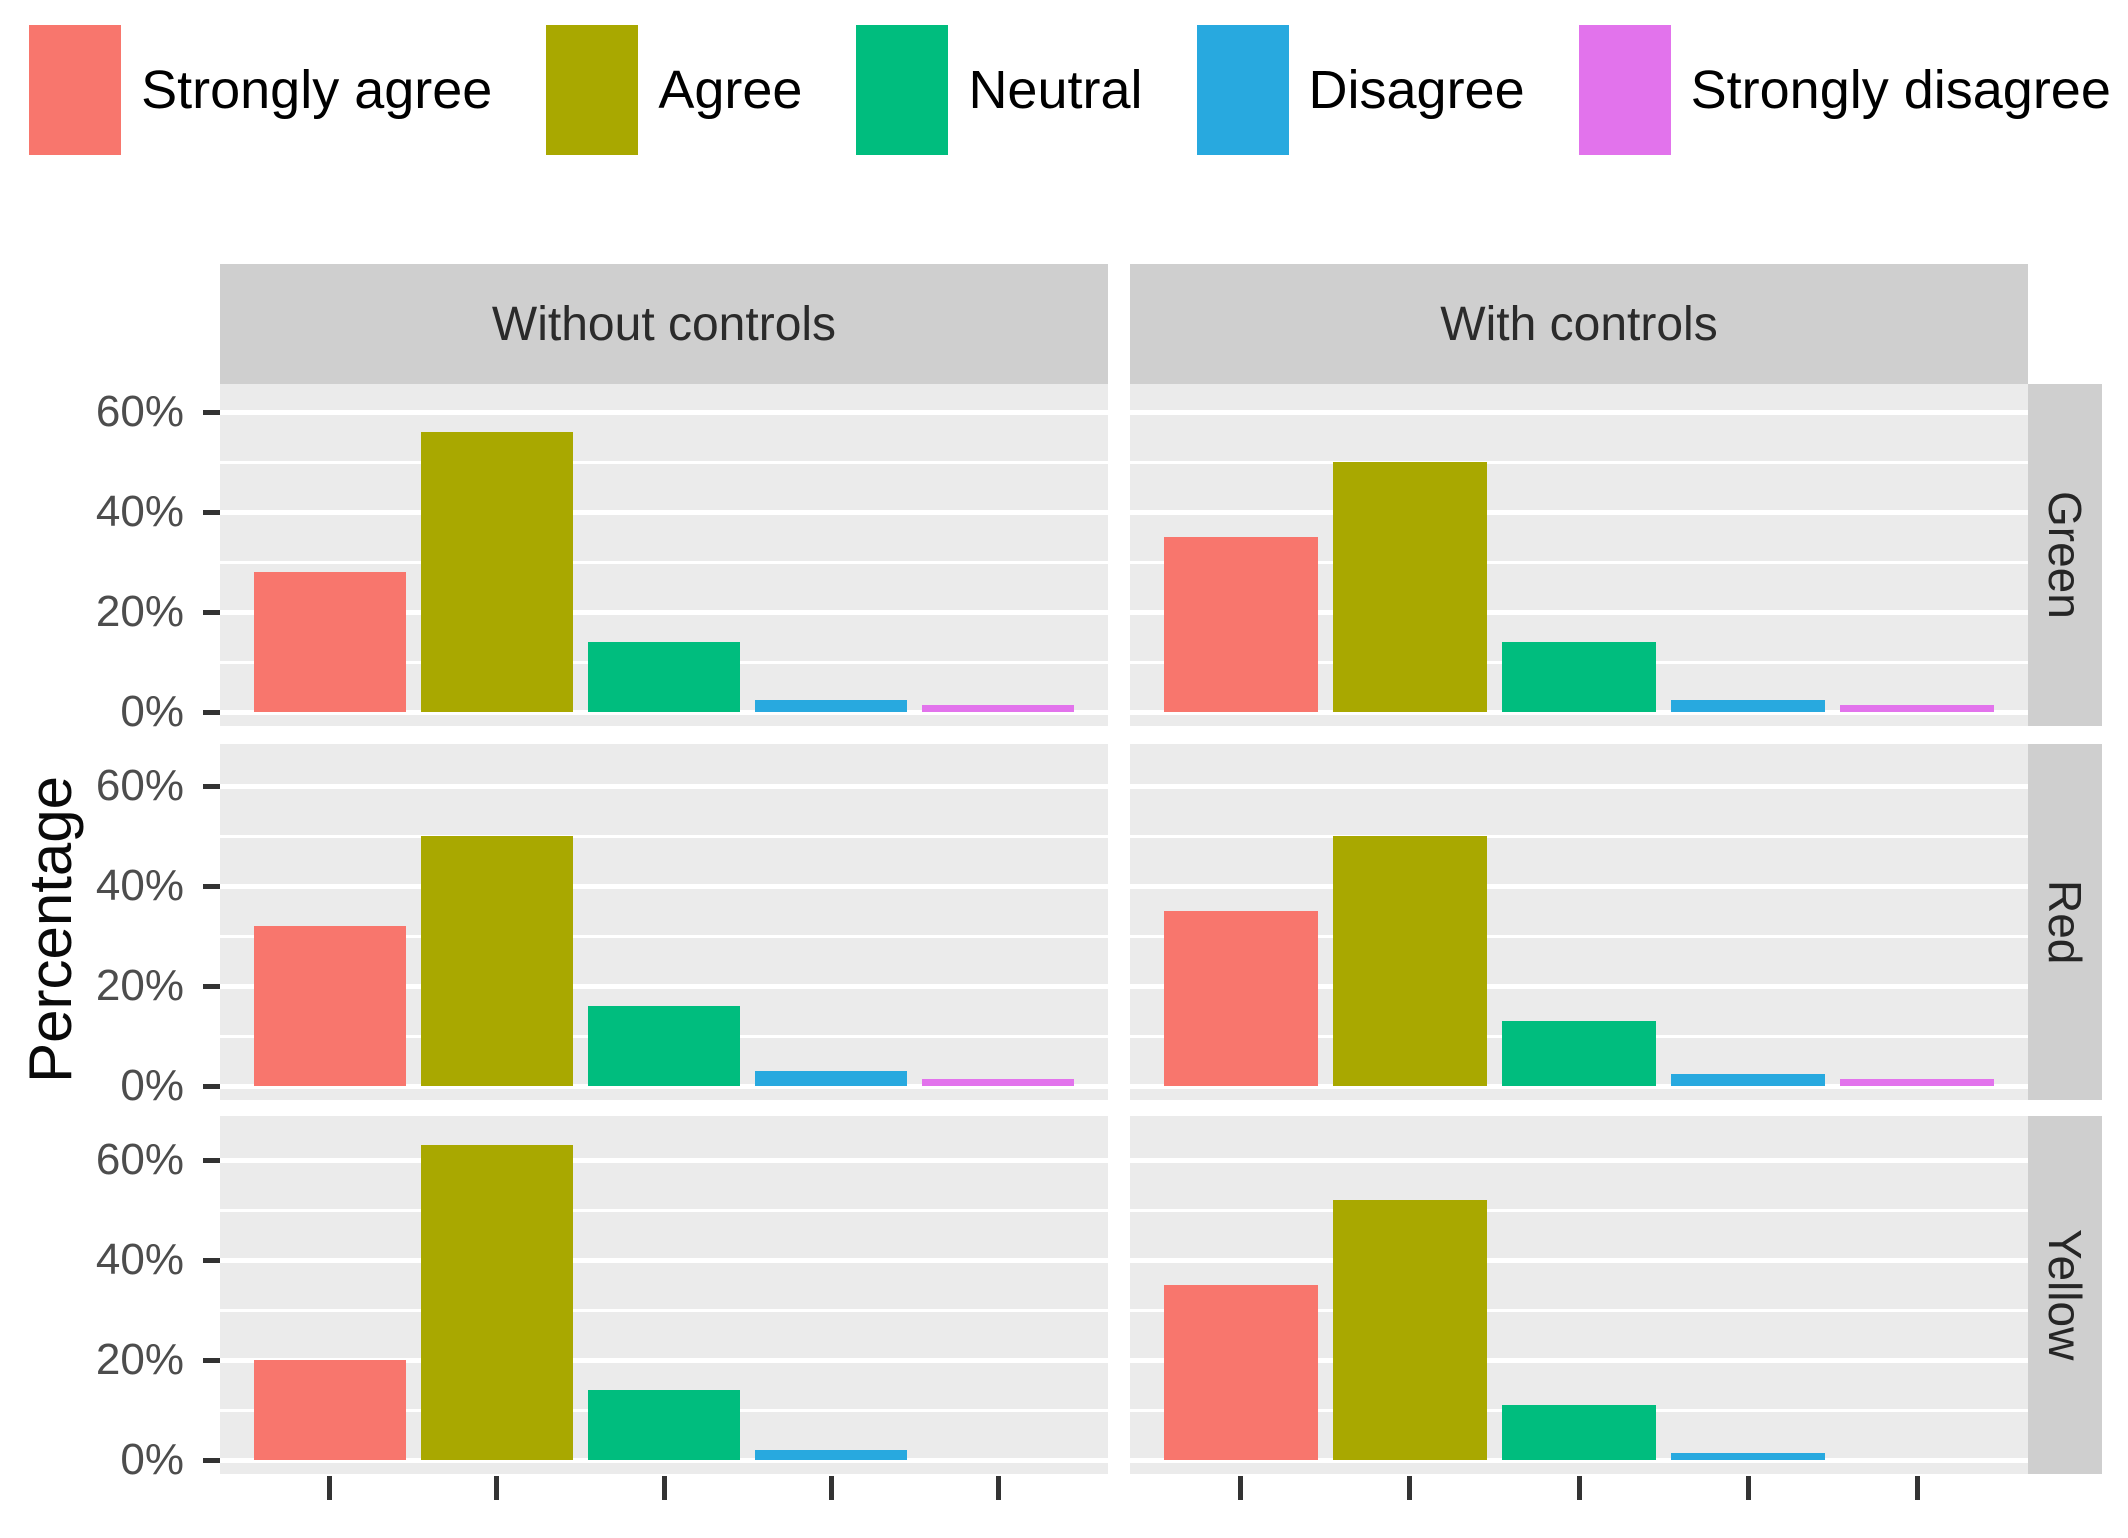  I want to click on facet-row-label: Yellow, so click(2065, 1295).